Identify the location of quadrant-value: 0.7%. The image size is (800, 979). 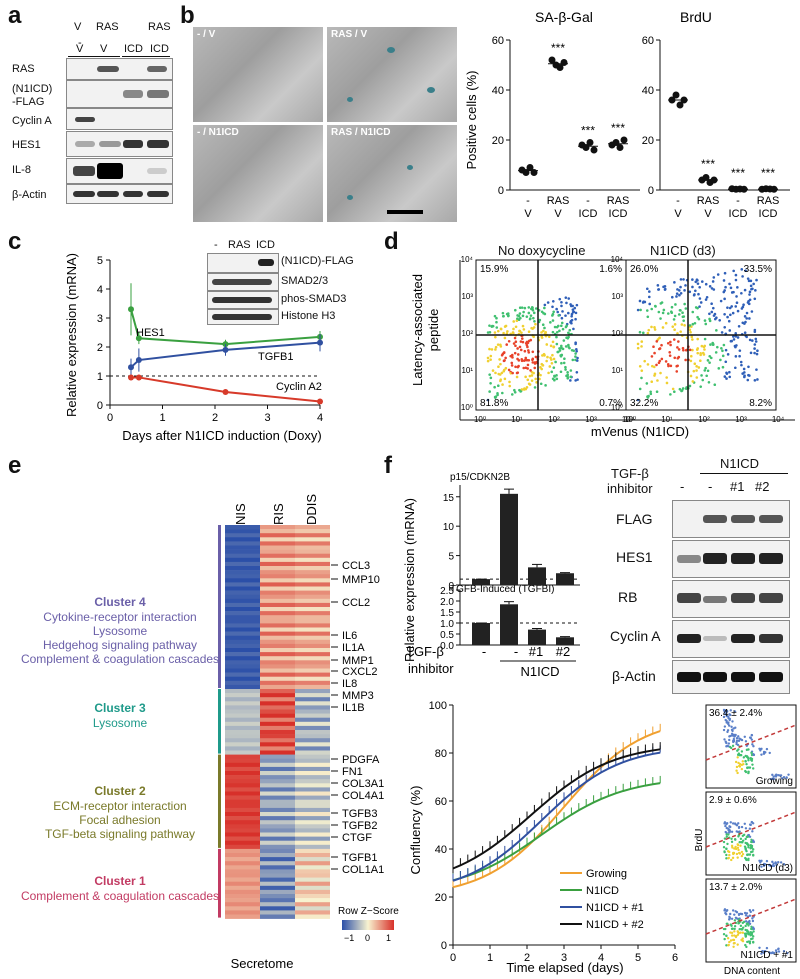
(610, 403).